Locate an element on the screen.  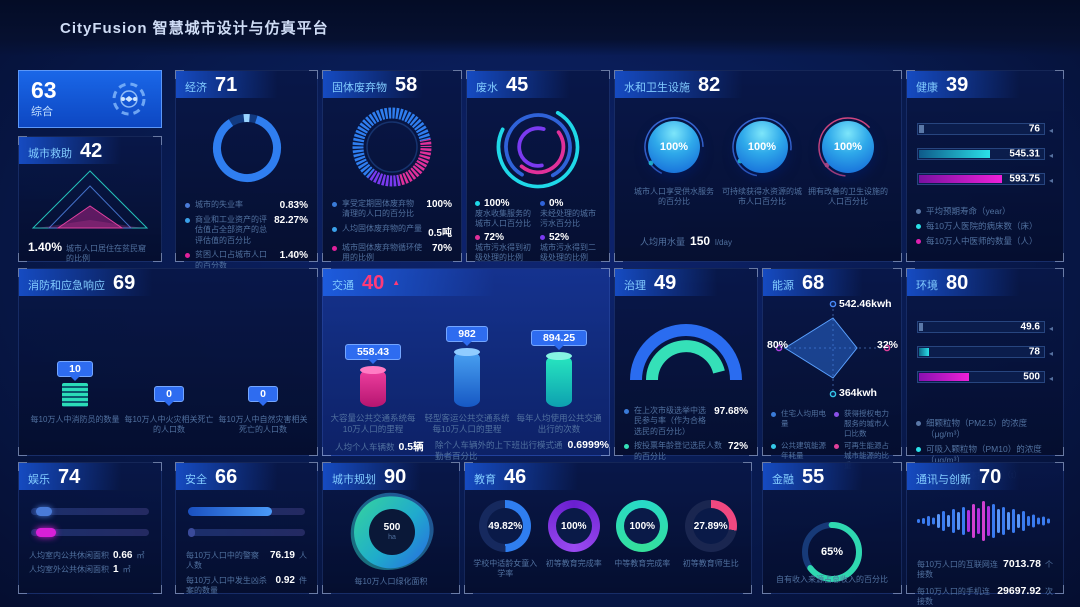
axis-value-top: 542.46kwh is located at coordinates (865, 304).